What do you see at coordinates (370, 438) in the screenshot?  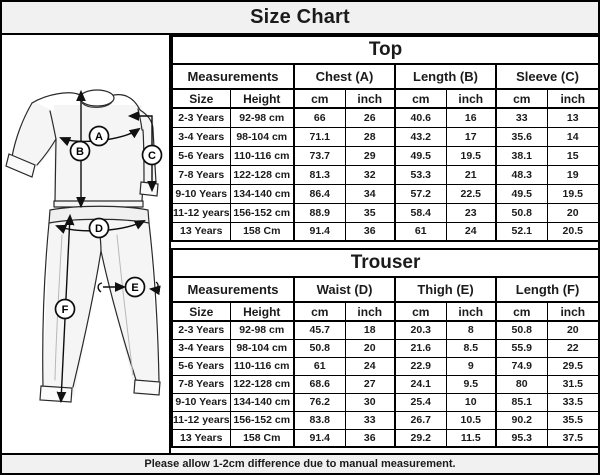 I see `table-cell: 36` at bounding box center [370, 438].